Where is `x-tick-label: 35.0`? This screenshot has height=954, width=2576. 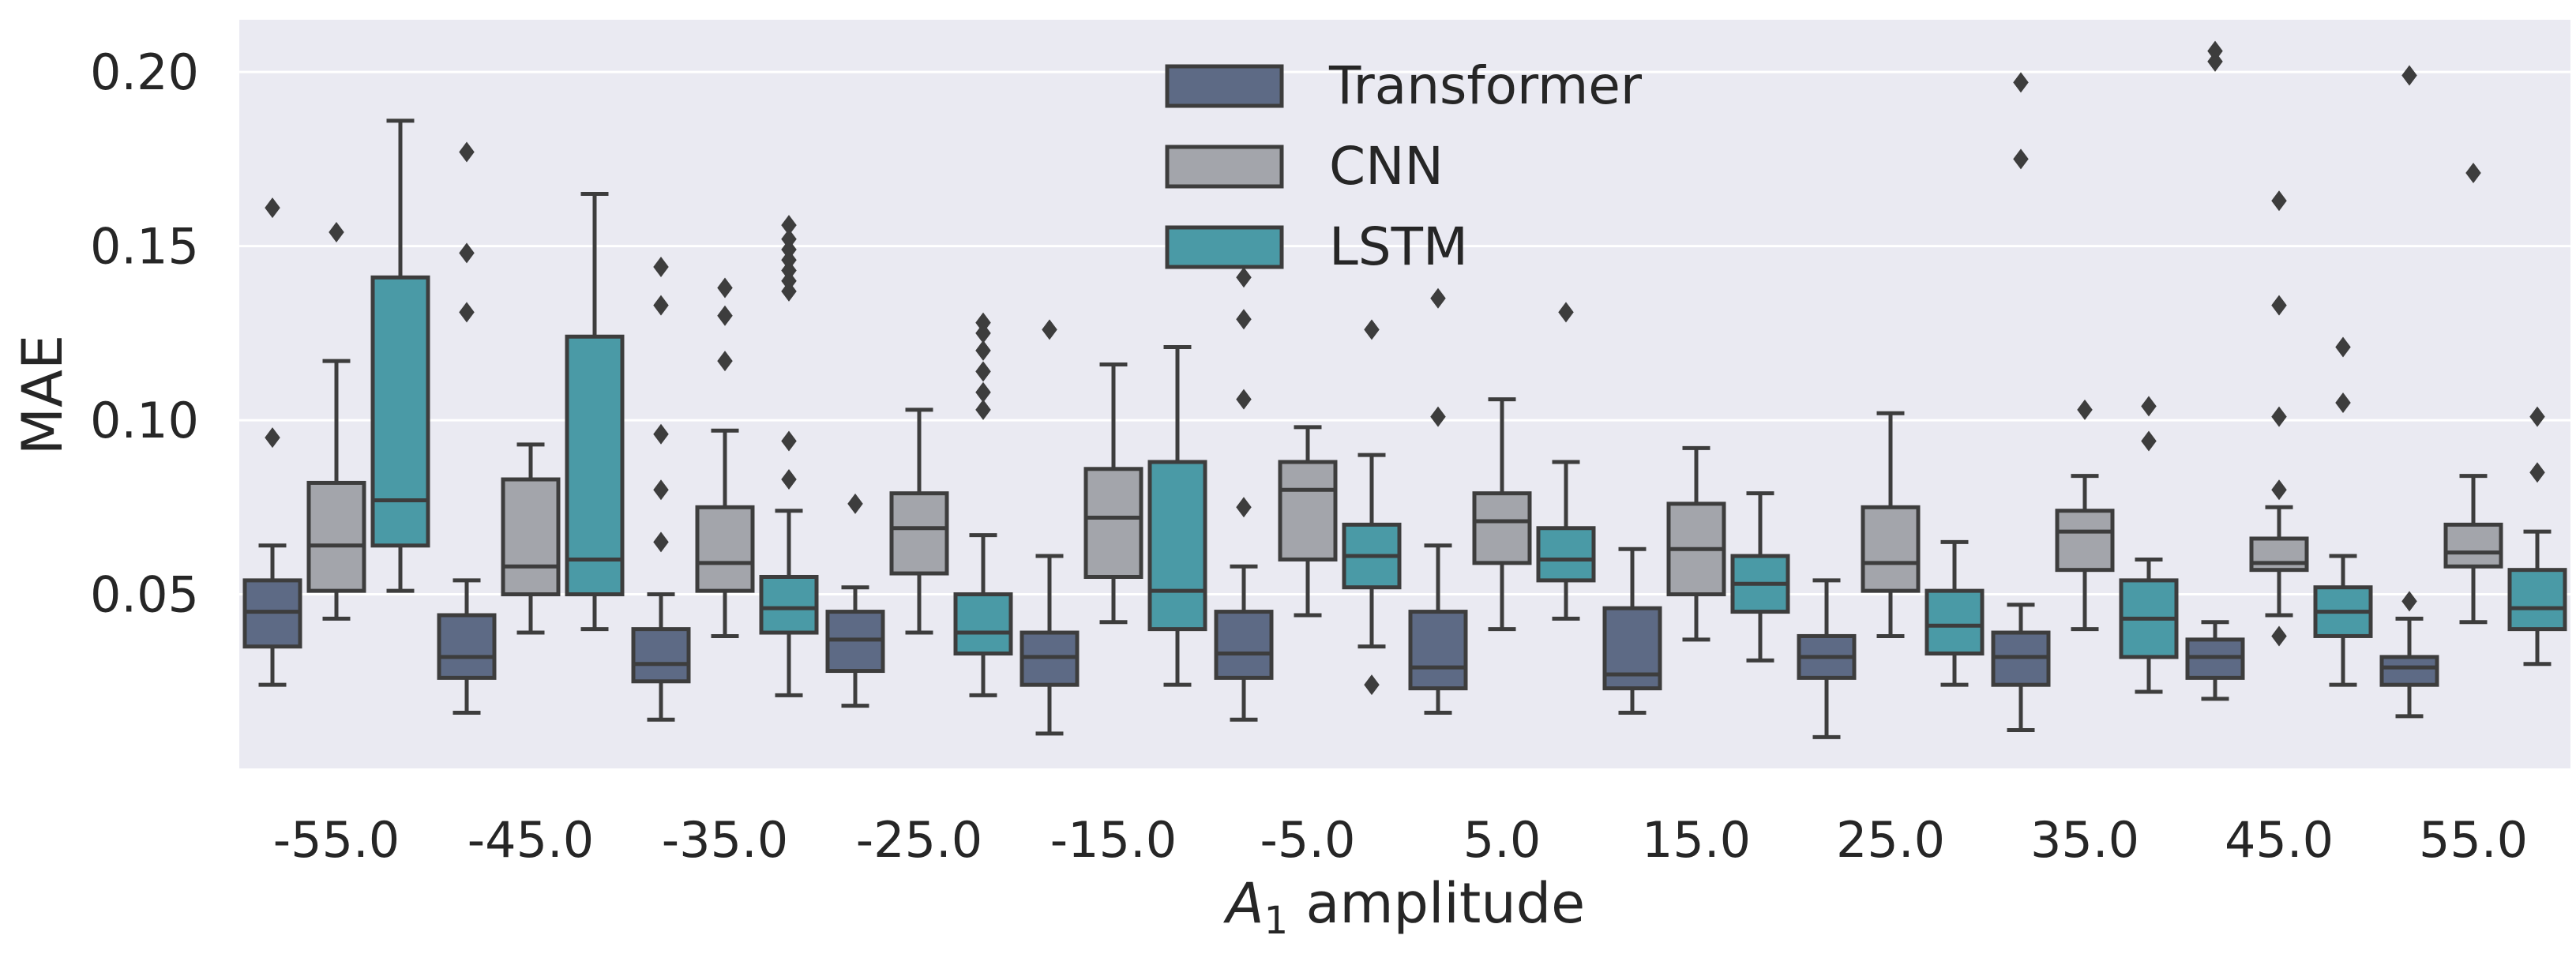 x-tick-label: 35.0 is located at coordinates (2084, 840).